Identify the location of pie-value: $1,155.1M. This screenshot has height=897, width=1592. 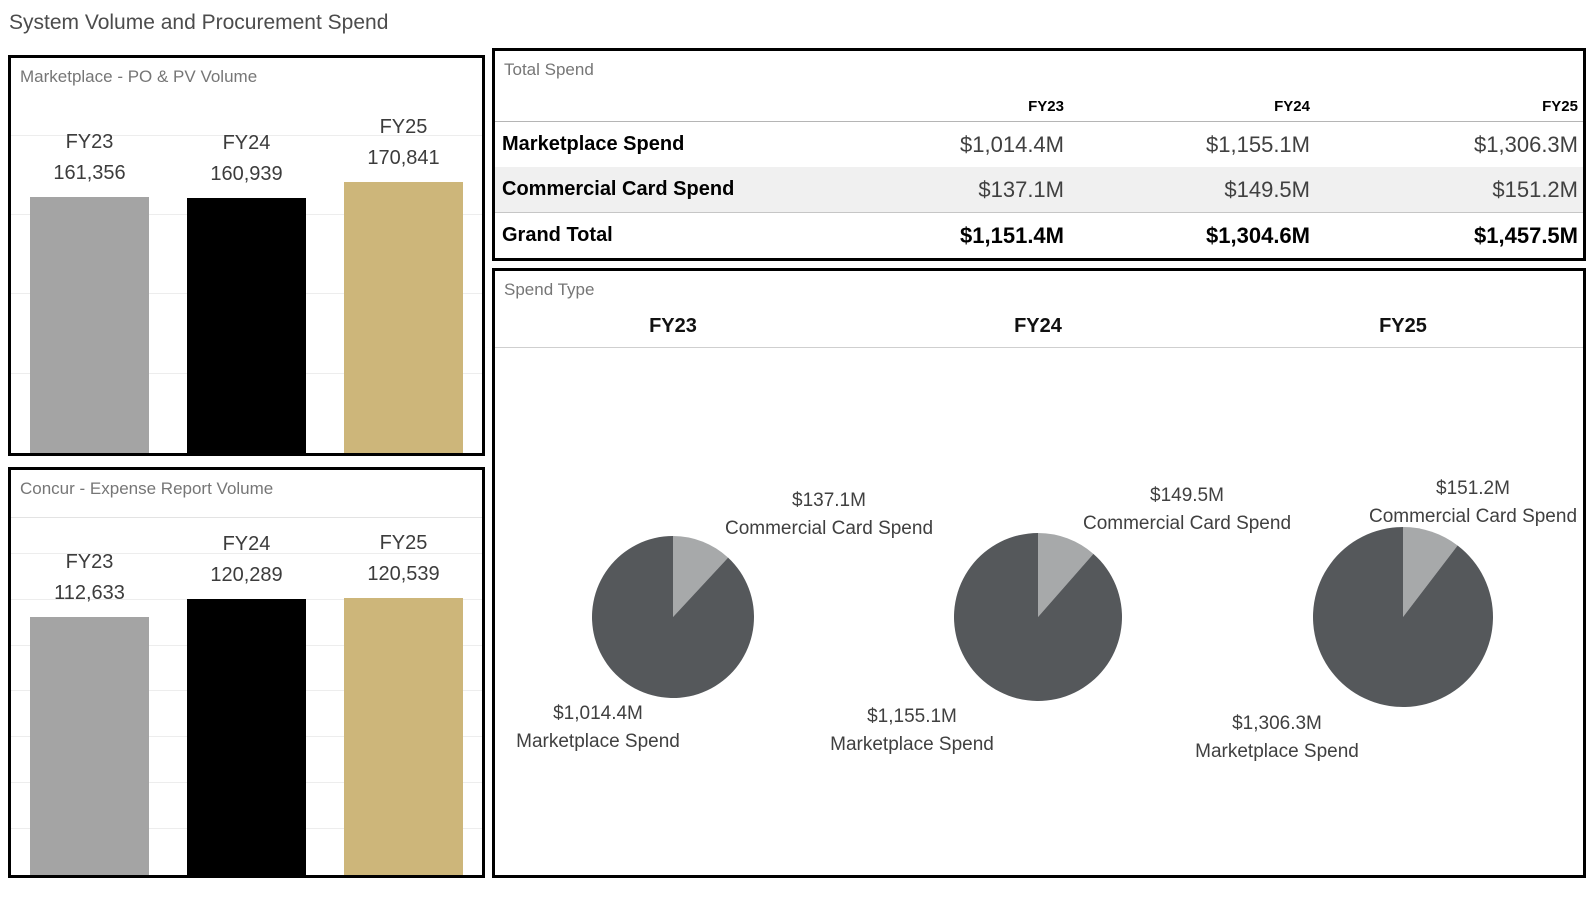
(912, 716).